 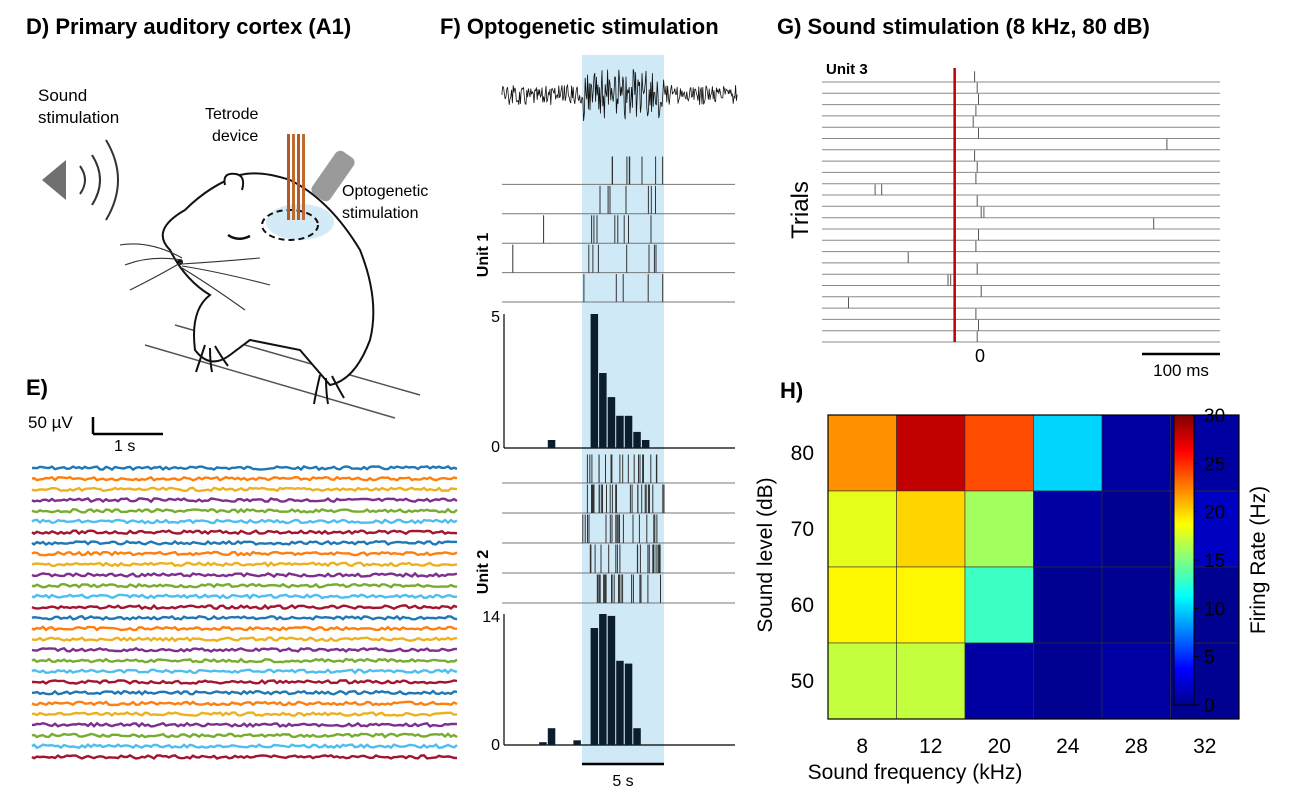 I want to click on colorbar, so click(x=1184, y=560).